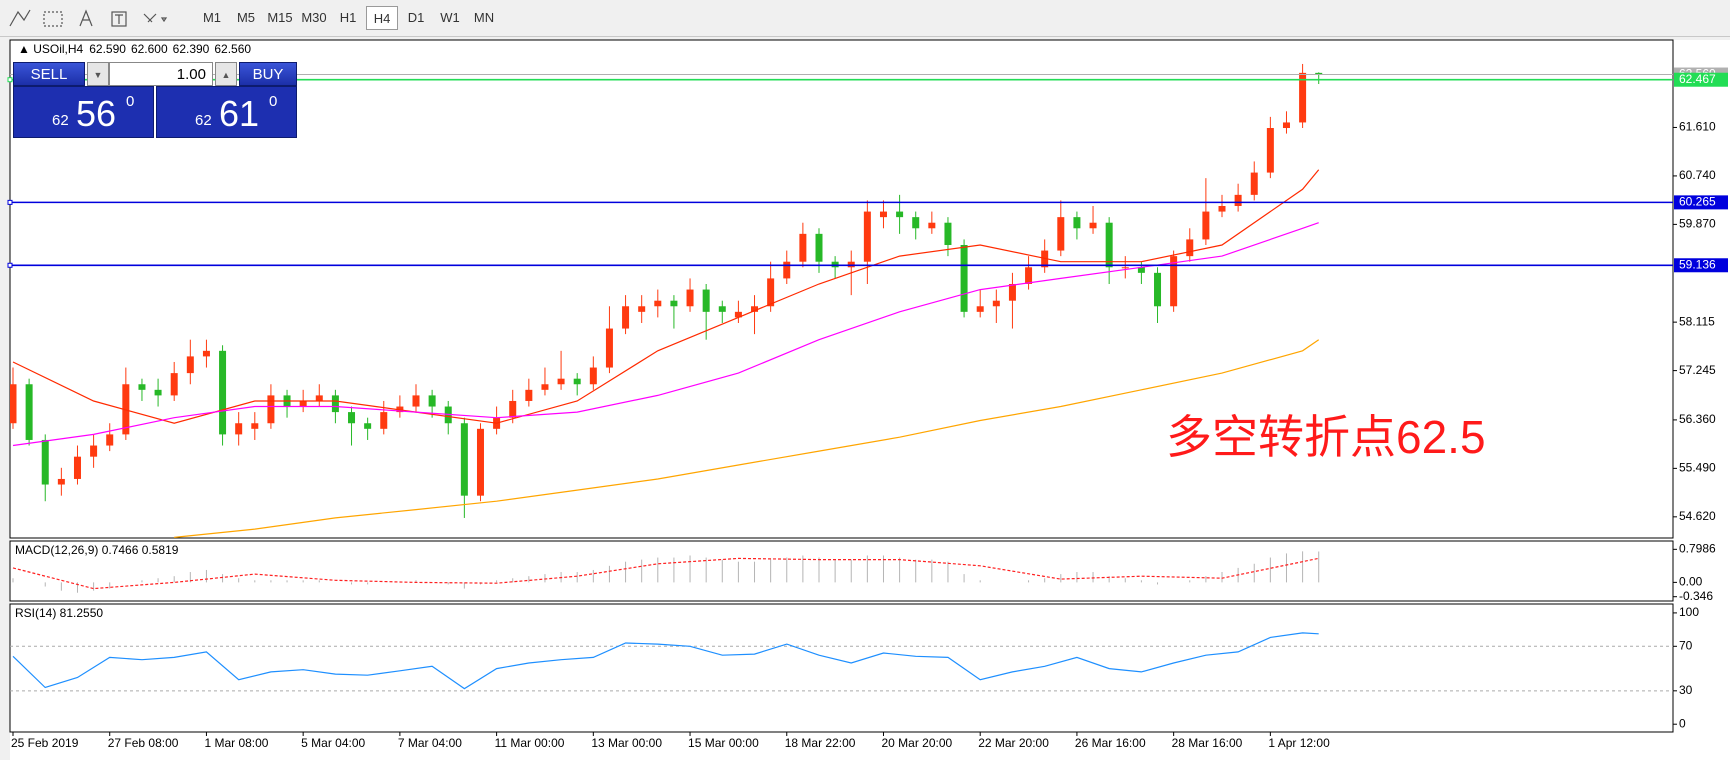 This screenshot has width=1730, height=760. Describe the element at coordinates (865, 18) in the screenshot. I see `toolbar: M1 M5 M15 M30 H1 H4 D1 W1 MN` at that location.